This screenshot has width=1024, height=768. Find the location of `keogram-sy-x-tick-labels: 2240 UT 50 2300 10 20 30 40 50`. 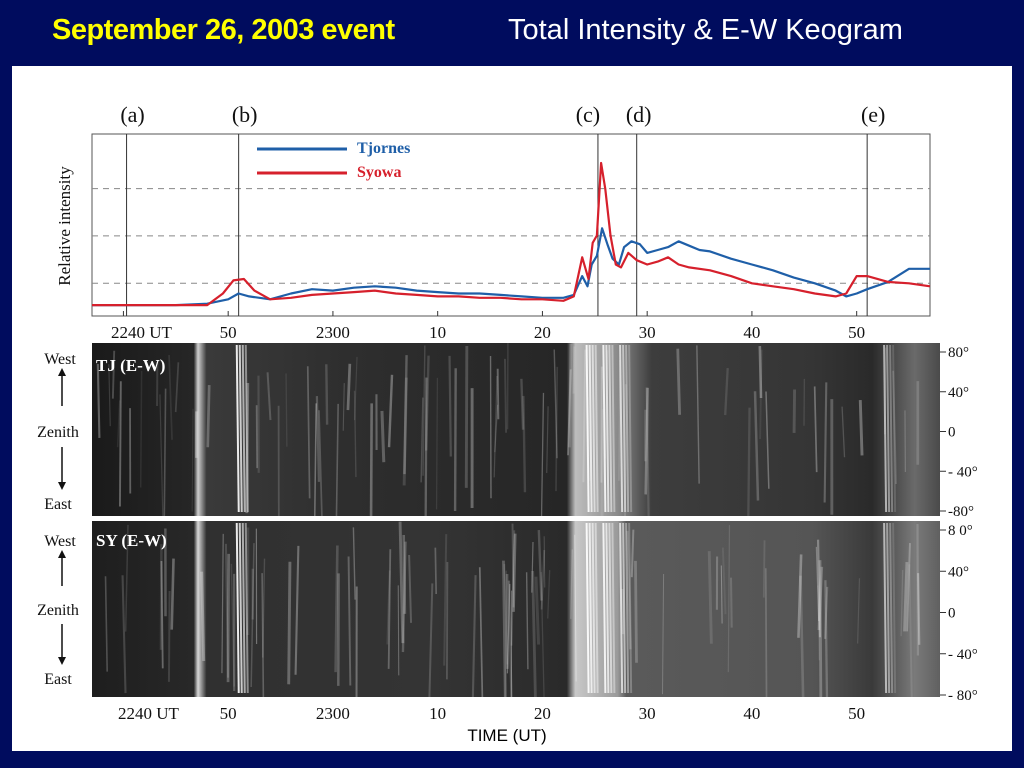

keogram-sy-x-tick-labels: 2240 UT 50 2300 10 20 30 40 50 is located at coordinates (491, 713).